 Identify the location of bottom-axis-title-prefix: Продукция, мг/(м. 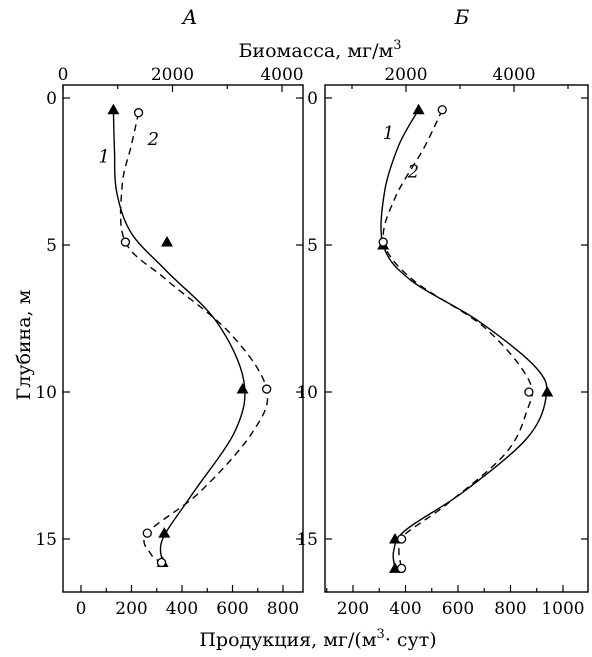
(287, 640).